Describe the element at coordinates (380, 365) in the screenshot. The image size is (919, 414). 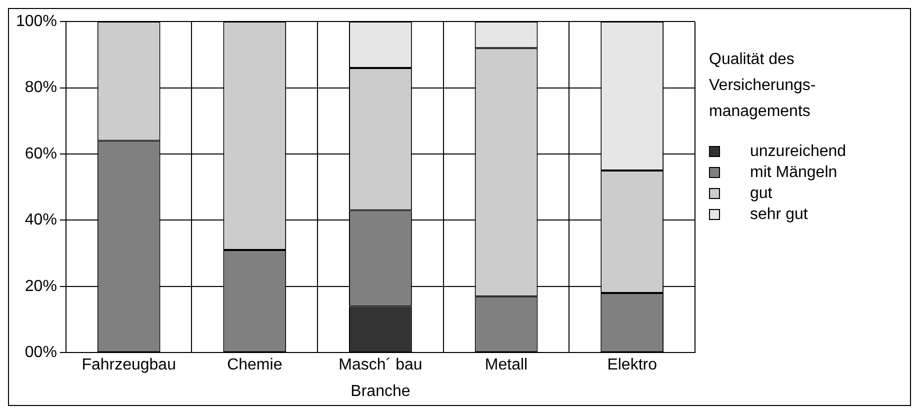
I see `x-tick-label: Masch´ bau` at that location.